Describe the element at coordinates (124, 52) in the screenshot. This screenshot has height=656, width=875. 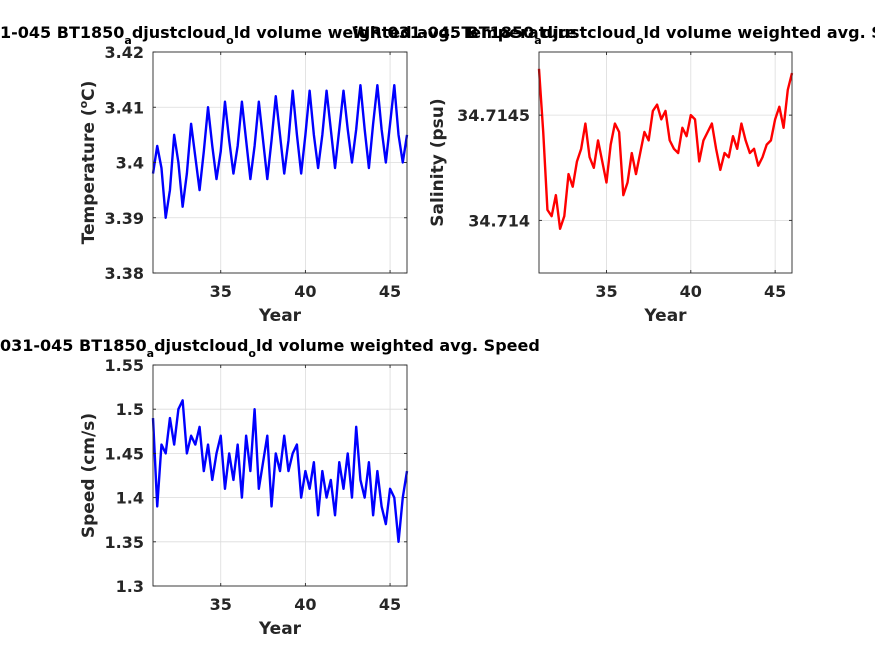
I see `y-tick-label: 3.42` at that location.